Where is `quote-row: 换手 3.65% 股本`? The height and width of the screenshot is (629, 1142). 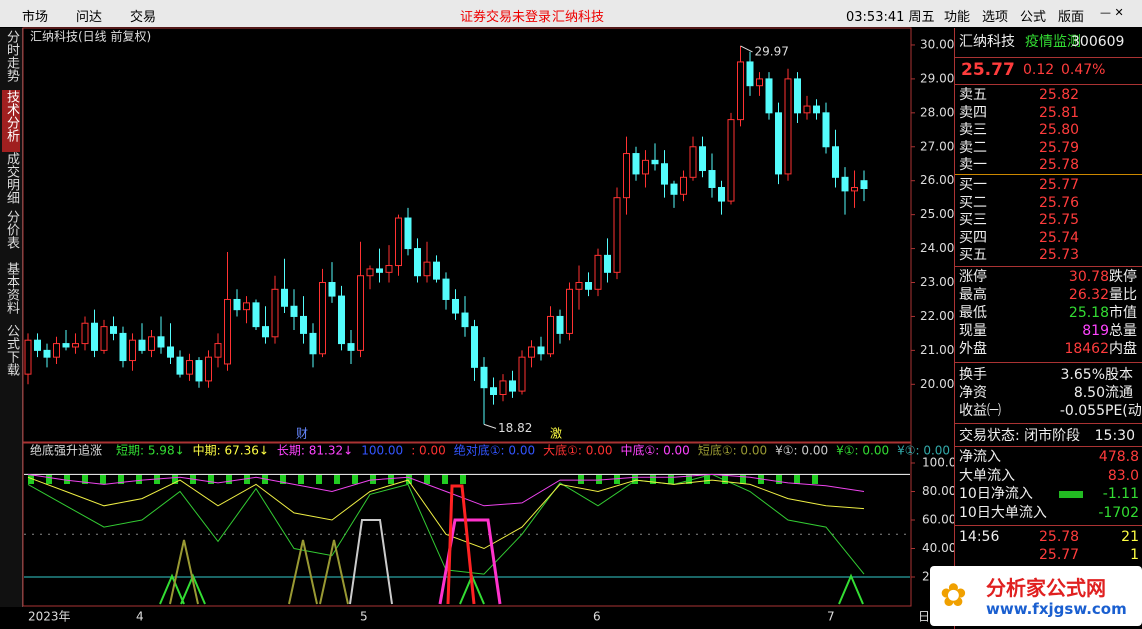 quote-row: 换手 3.65% 股本 is located at coordinates (1050, 375).